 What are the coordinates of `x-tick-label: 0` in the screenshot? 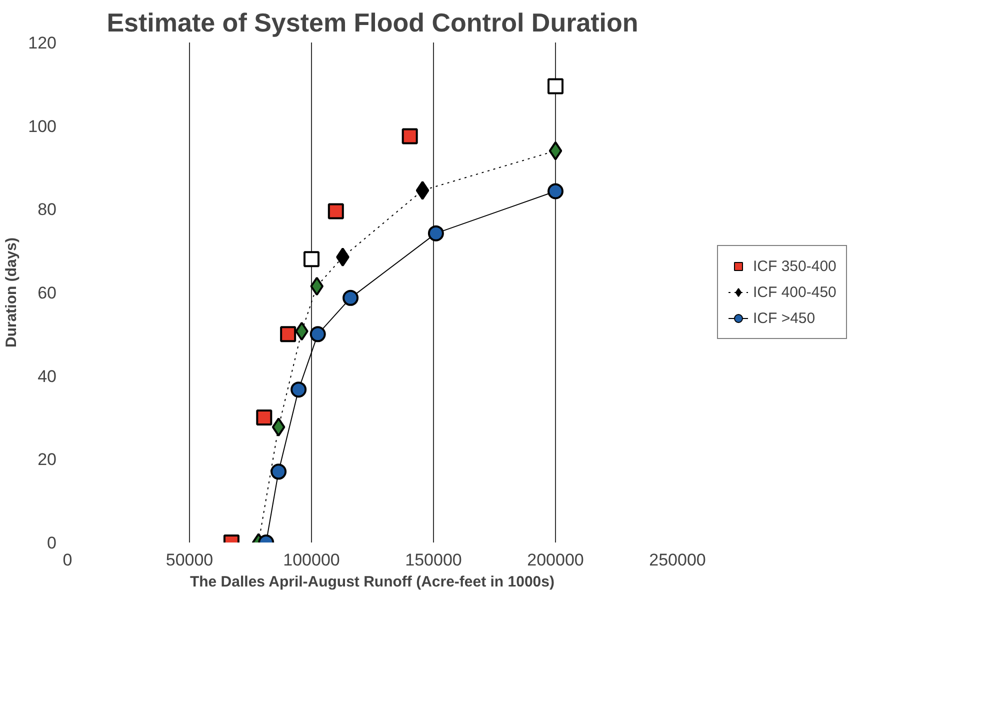 It's located at (67, 560).